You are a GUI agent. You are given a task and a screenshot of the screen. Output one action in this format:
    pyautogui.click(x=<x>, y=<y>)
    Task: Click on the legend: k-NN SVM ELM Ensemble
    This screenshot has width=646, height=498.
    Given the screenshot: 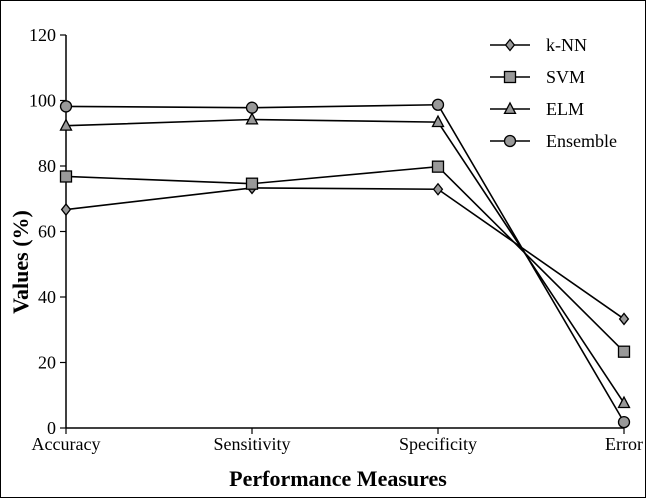 What is the action you would take?
    pyautogui.click(x=553, y=93)
    